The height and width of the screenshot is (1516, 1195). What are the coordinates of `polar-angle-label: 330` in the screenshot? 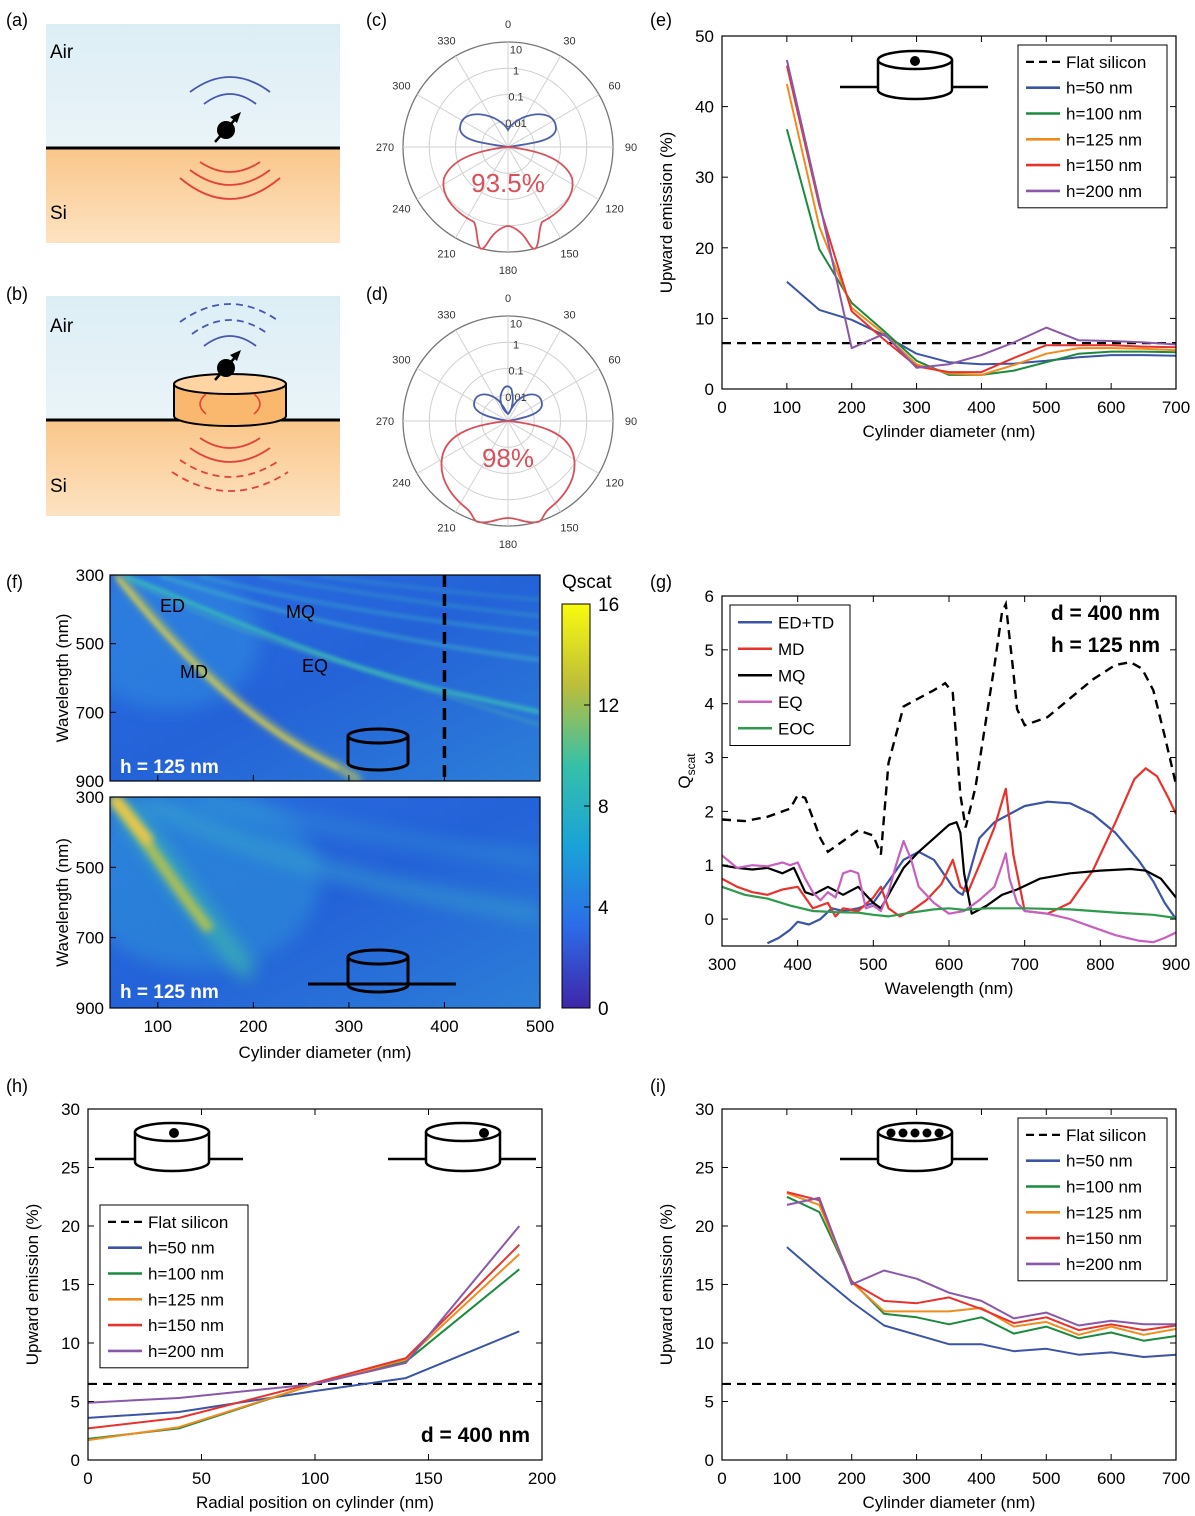 It's located at (446, 41).